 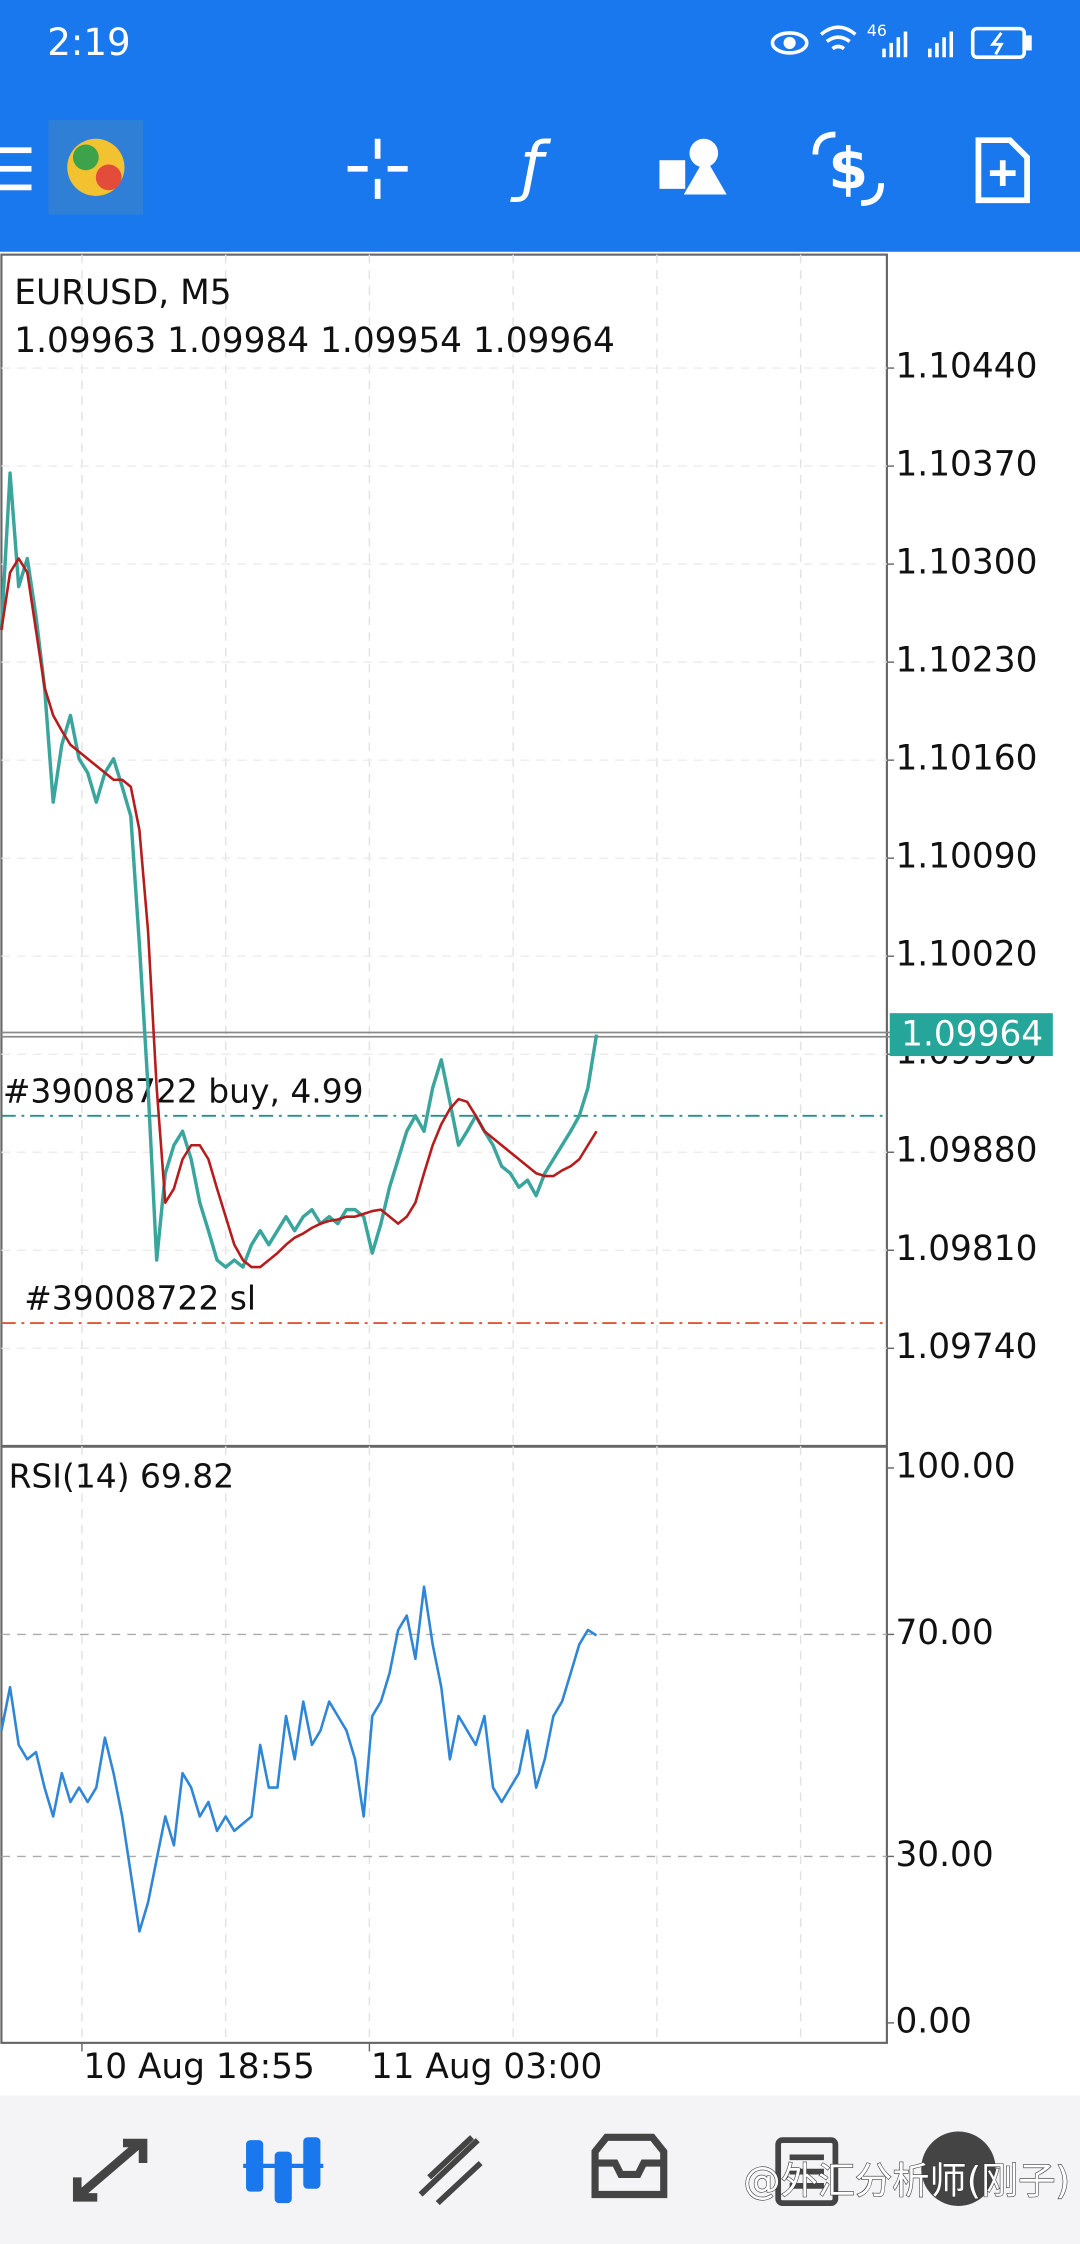 I want to click on y-tick-label: 1.10160, so click(x=966, y=759).